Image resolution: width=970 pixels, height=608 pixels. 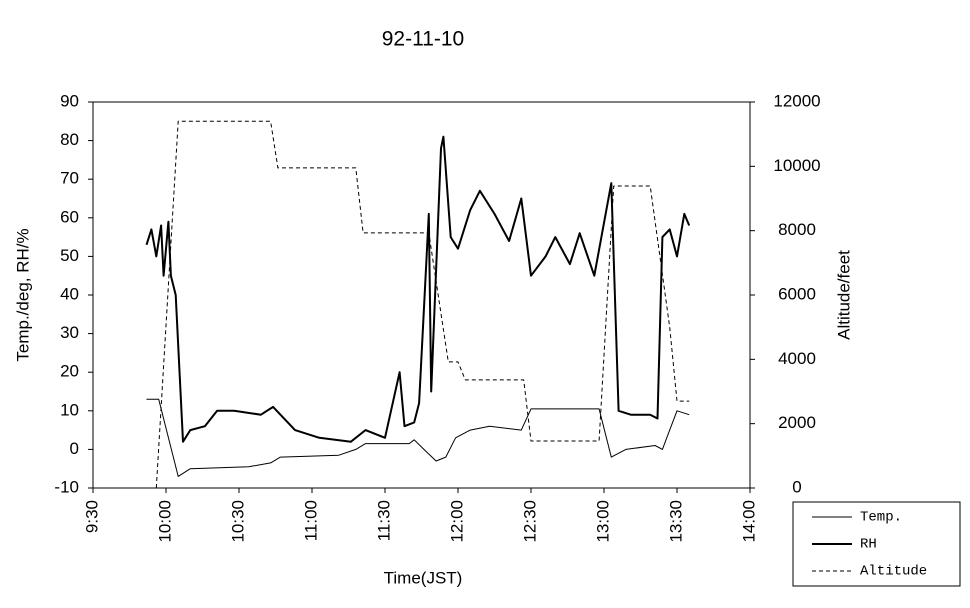 I want to click on x-tick-label: 12:00, so click(x=456, y=521).